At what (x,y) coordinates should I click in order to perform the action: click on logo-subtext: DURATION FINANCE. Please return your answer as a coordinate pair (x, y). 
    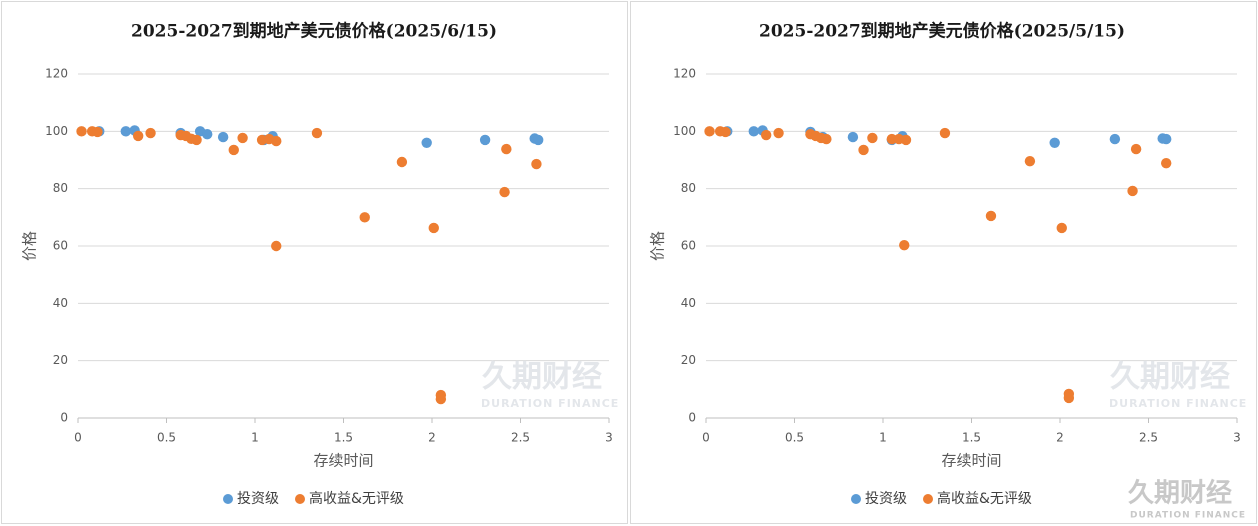
    Looking at the image, I should click on (1188, 516).